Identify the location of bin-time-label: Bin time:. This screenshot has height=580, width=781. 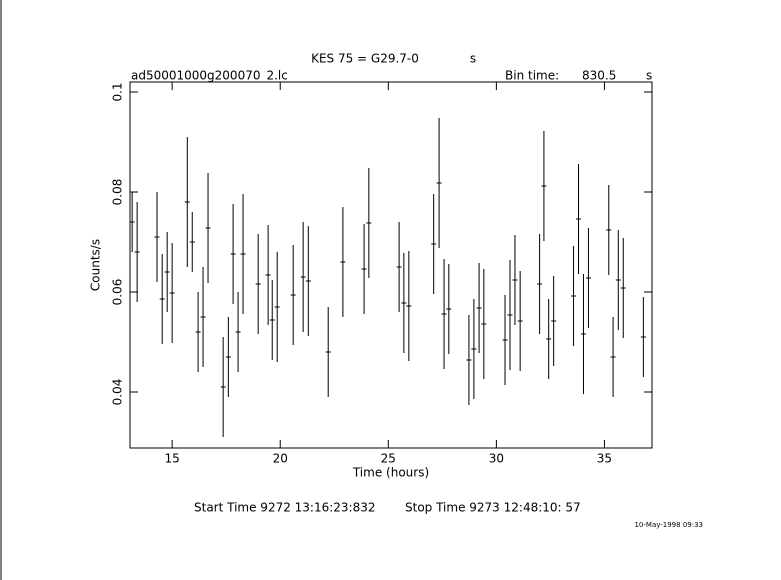
(532, 76).